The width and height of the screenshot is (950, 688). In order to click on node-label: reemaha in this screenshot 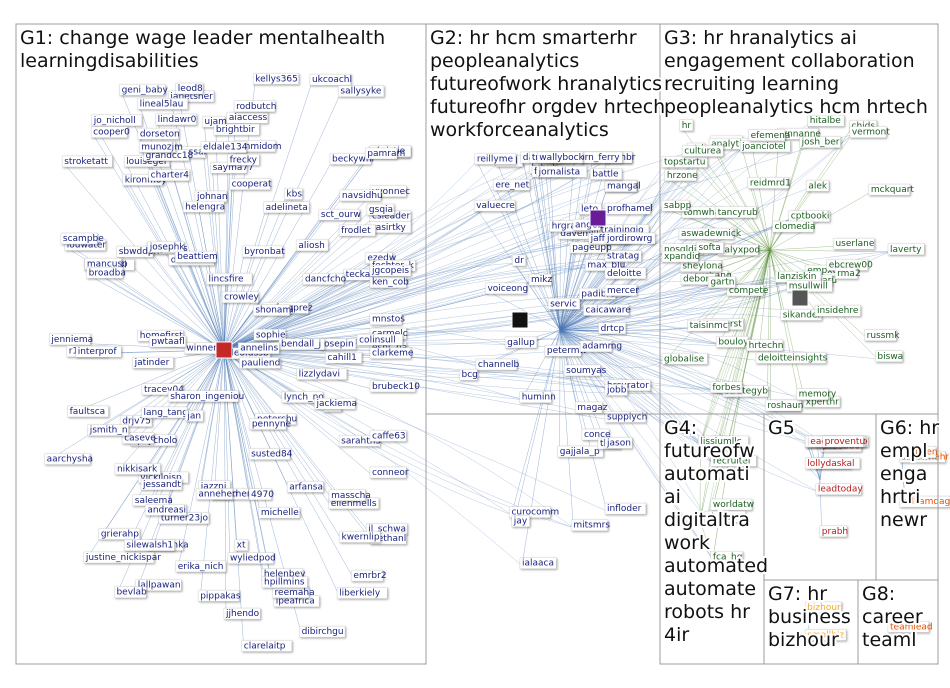, I will do `click(295, 593)`.